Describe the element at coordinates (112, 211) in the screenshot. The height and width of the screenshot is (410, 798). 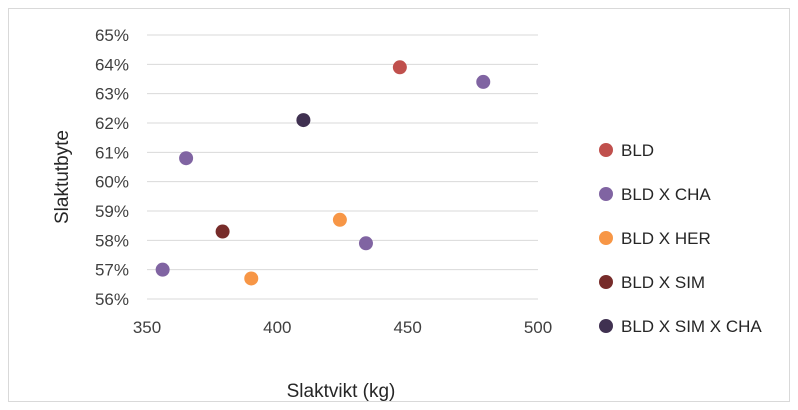
I see `y-tick-label: 59%` at that location.